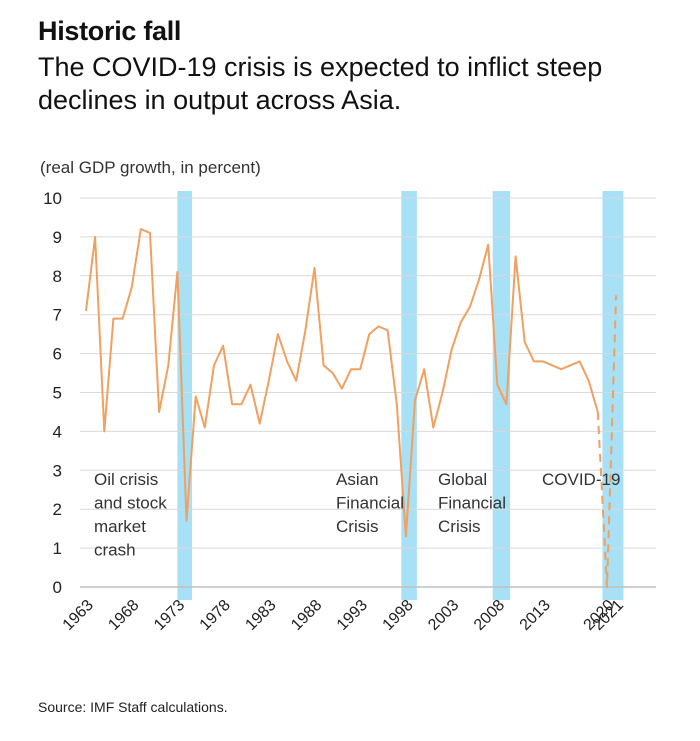 Image resolution: width=700 pixels, height=741 pixels. Describe the element at coordinates (57, 470) in the screenshot. I see `y-tick-label-3: 3` at that location.